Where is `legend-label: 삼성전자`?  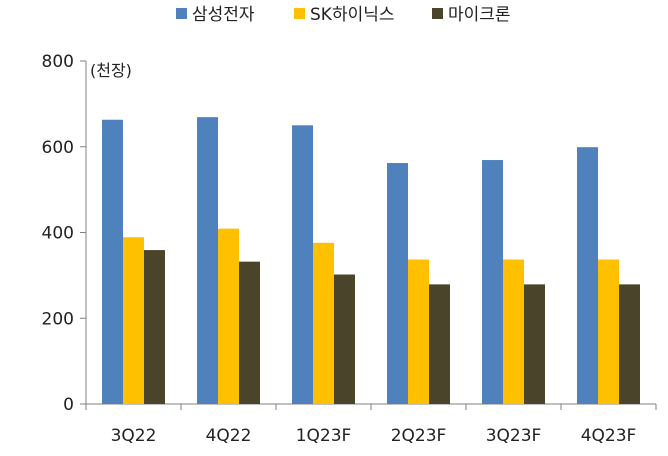
legend-label: 삼성전자 is located at coordinates (223, 15).